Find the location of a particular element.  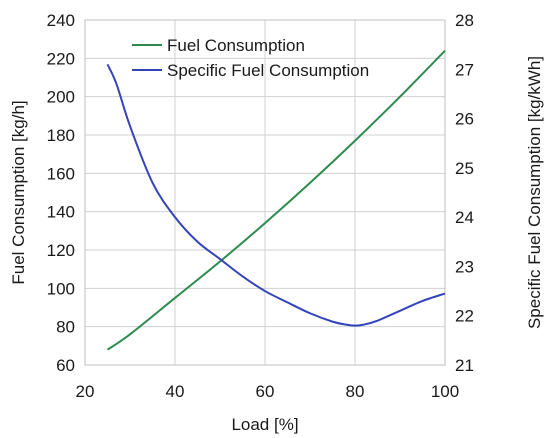

y-tick-label: 160 is located at coordinates (61, 173).